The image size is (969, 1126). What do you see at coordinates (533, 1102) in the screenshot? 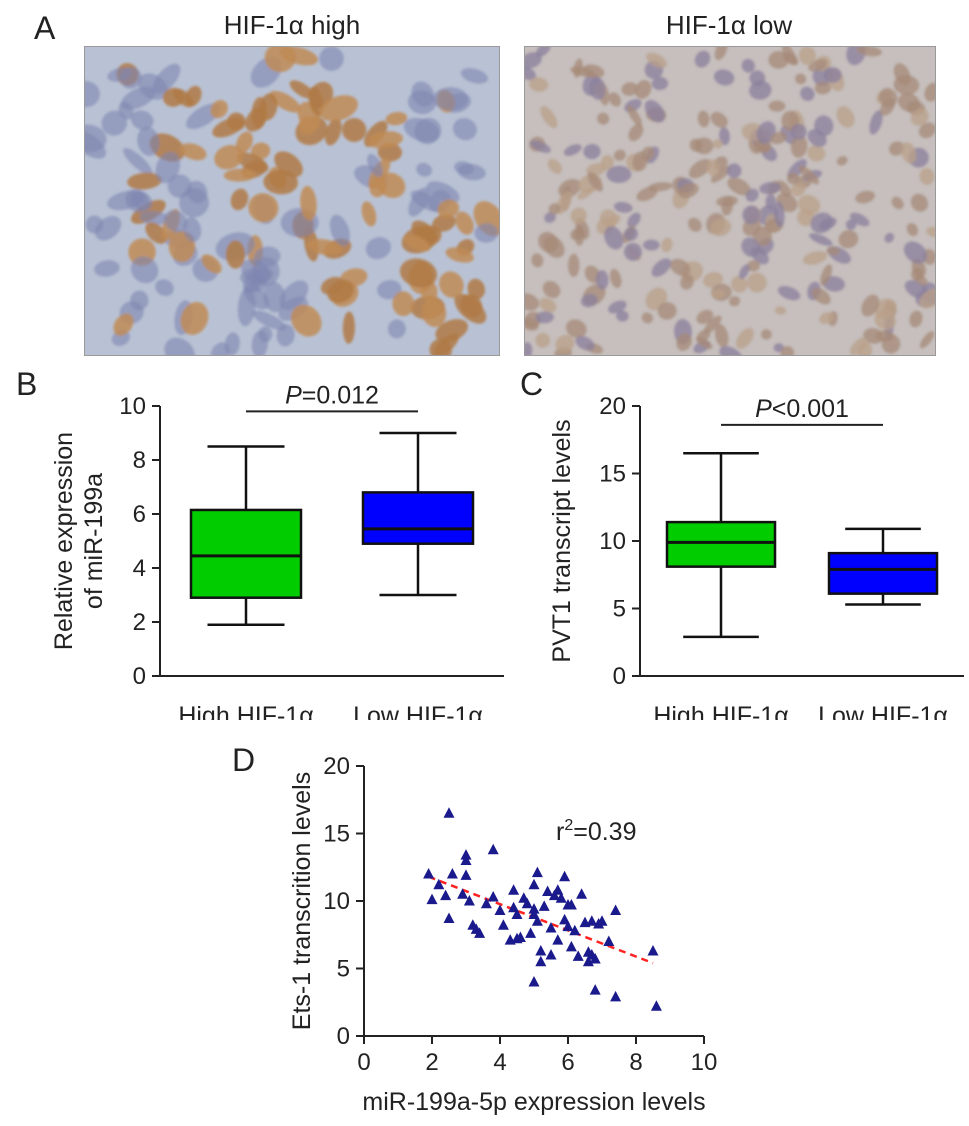
I see `x-axis-label: miR-199a-5p expression levels` at bounding box center [533, 1102].